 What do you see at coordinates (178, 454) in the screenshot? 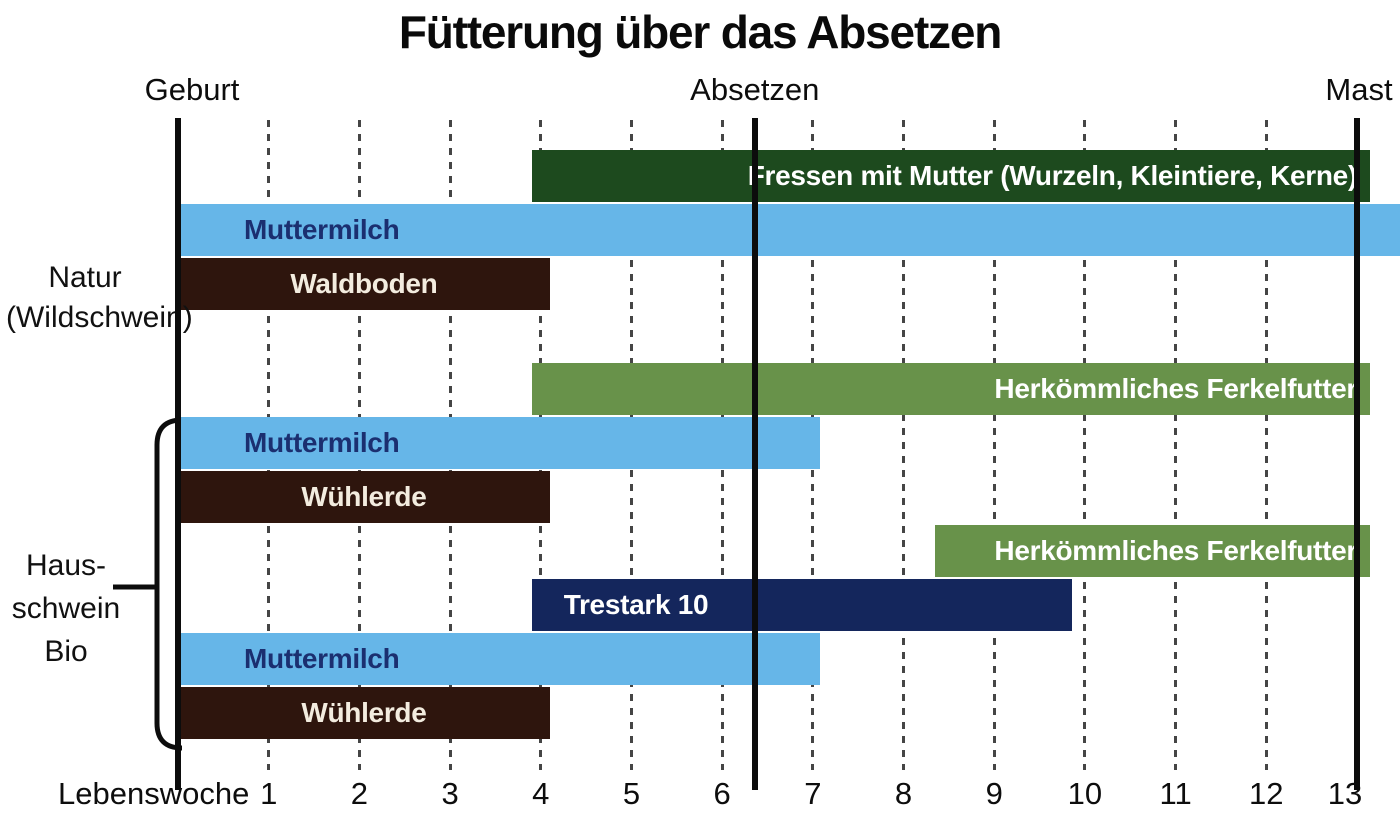
I see `milestone-line-geburt` at bounding box center [178, 454].